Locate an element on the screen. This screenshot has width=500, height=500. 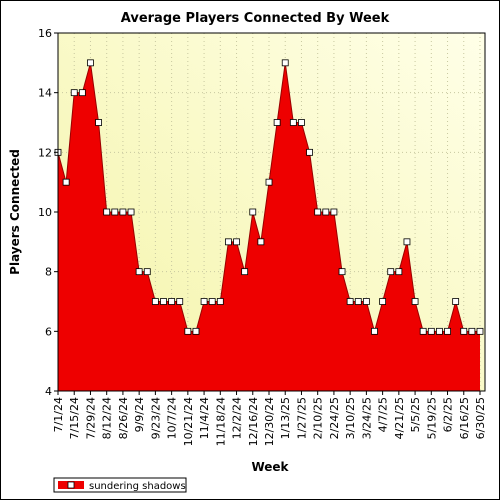
x-tick-label: 3/10/25 is located at coordinates (350, 418).